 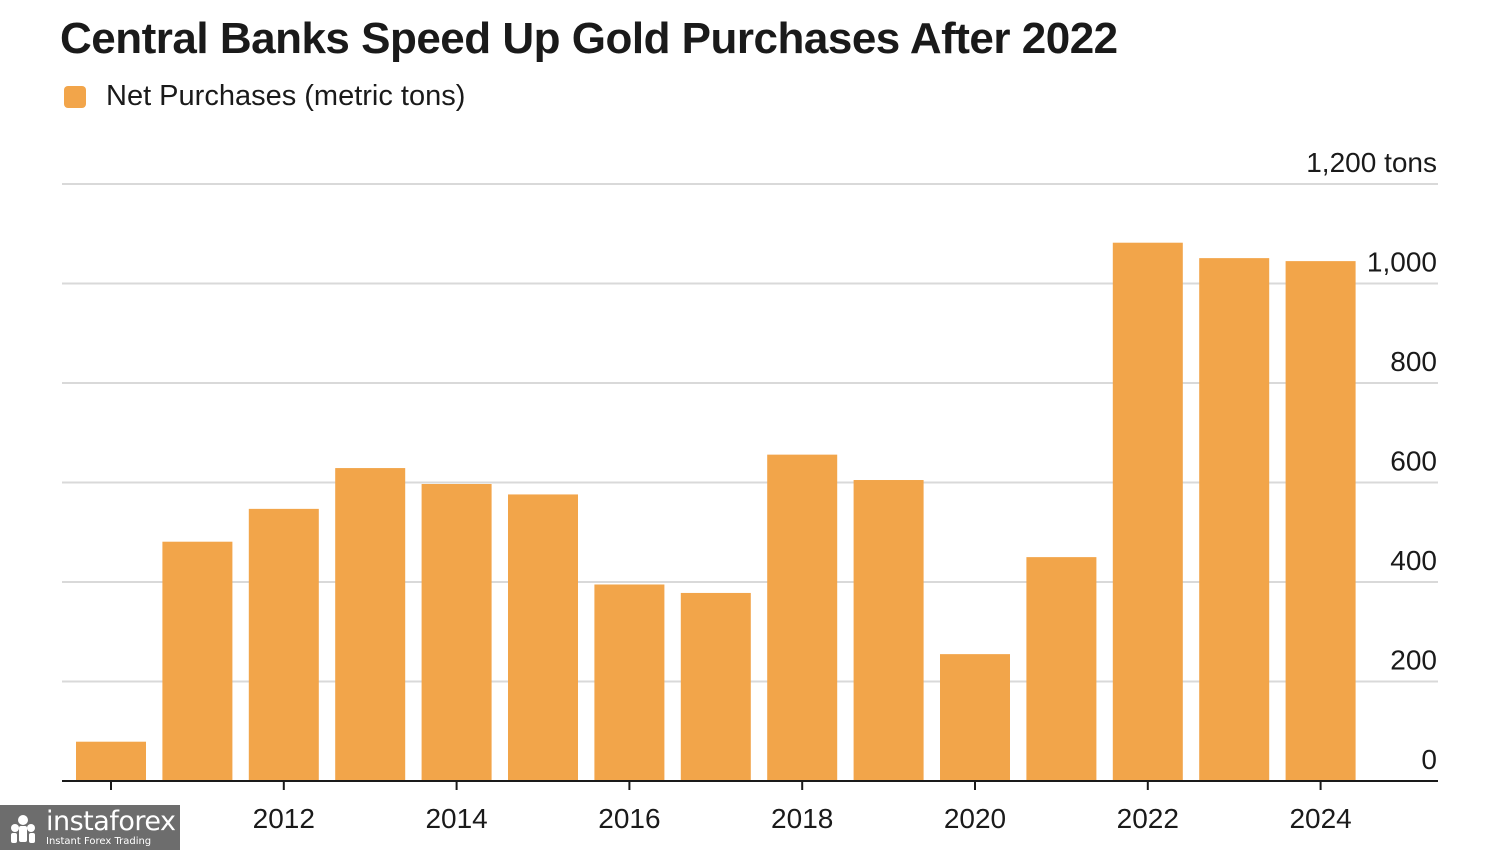 I want to click on bar-2020, so click(x=975, y=717).